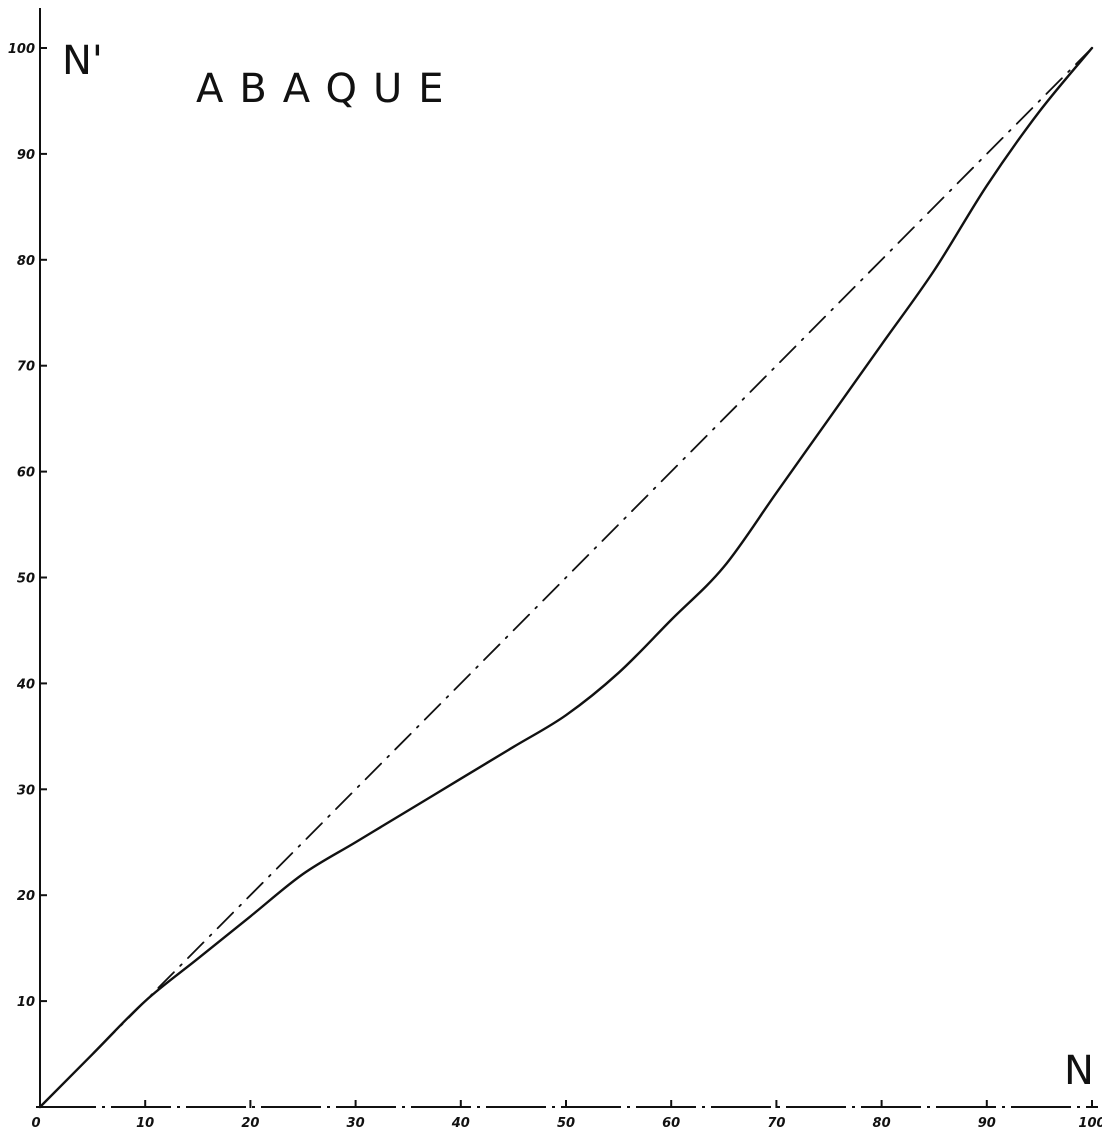  Describe the element at coordinates (82, 61) in the screenshot. I see `y-axis-label: N'` at that location.